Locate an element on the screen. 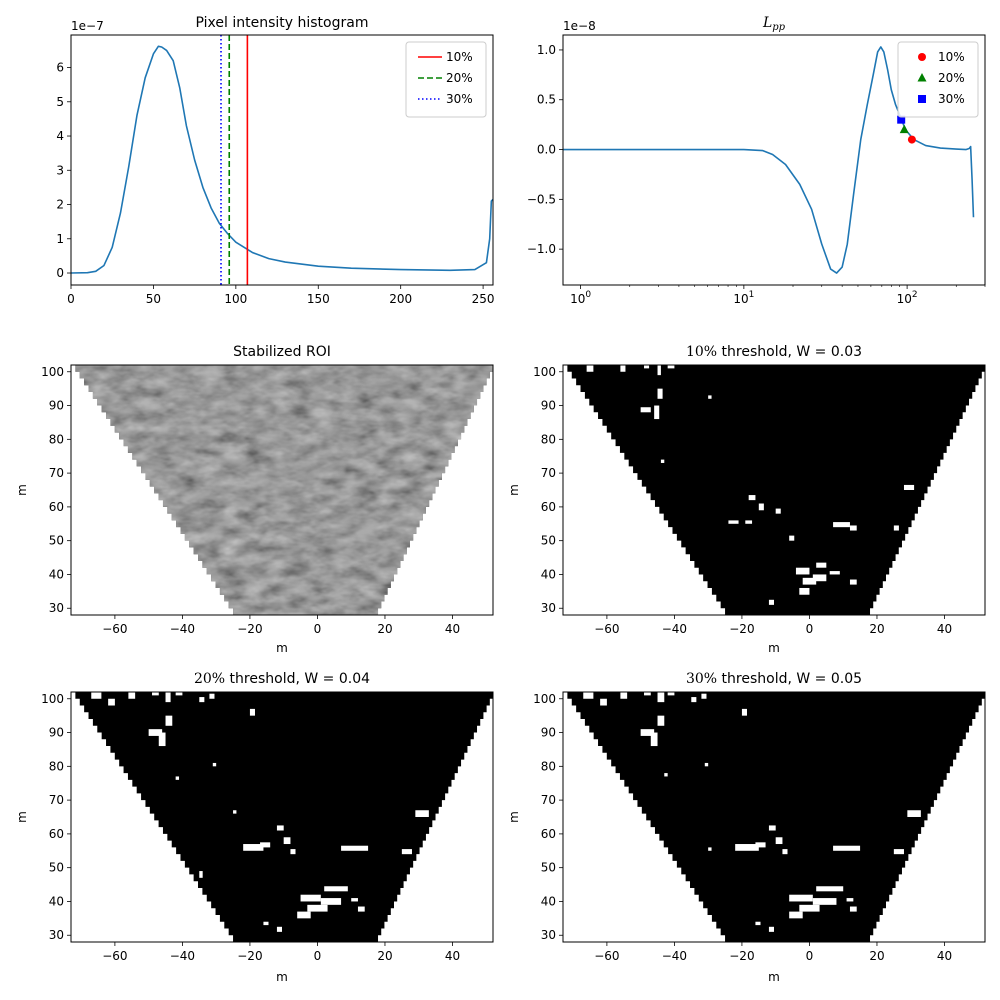 The image size is (1000, 1000). y-tick-label: 1 is located at coordinates (60, 239).